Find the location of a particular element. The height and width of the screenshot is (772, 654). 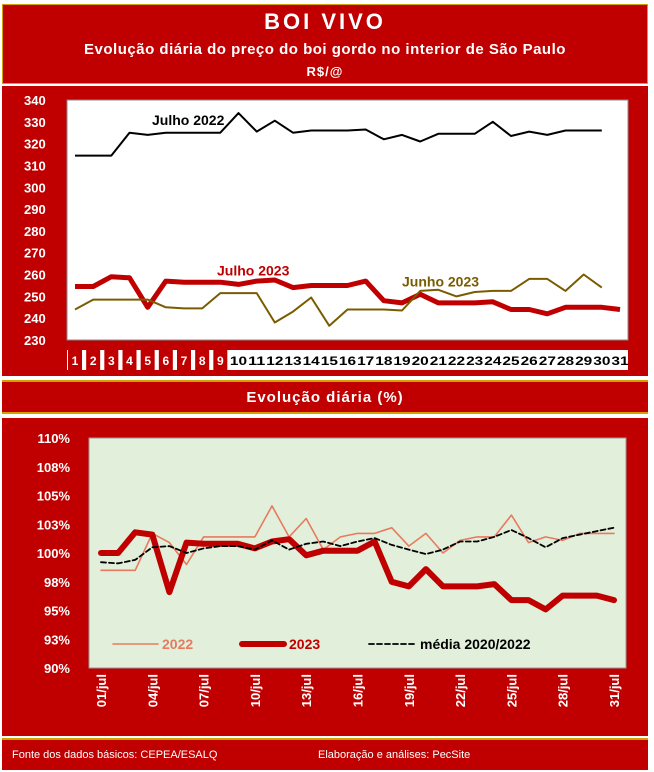

x-tick-label: 14 is located at coordinates (312, 361).